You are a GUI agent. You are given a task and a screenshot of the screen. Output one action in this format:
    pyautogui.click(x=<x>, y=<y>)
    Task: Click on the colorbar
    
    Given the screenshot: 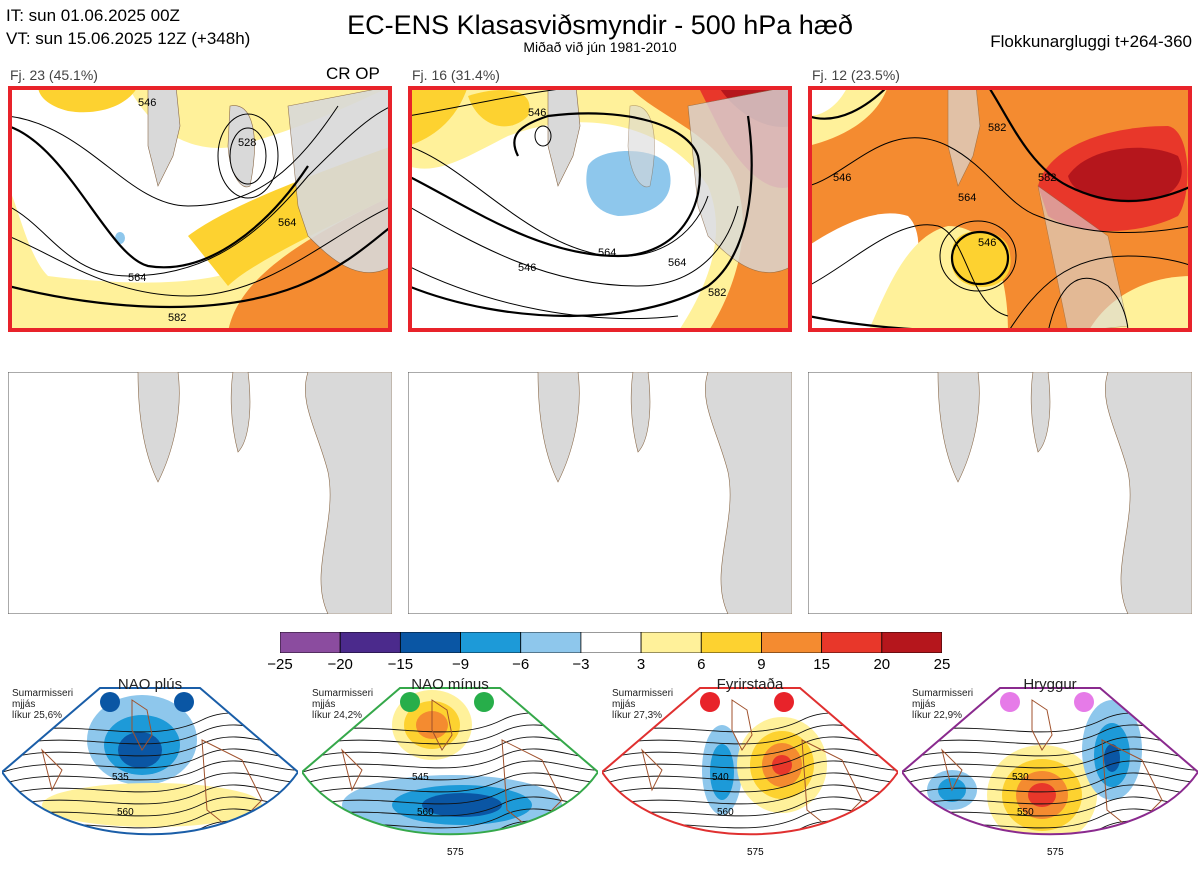 What is the action you would take?
    pyautogui.click(x=611, y=642)
    